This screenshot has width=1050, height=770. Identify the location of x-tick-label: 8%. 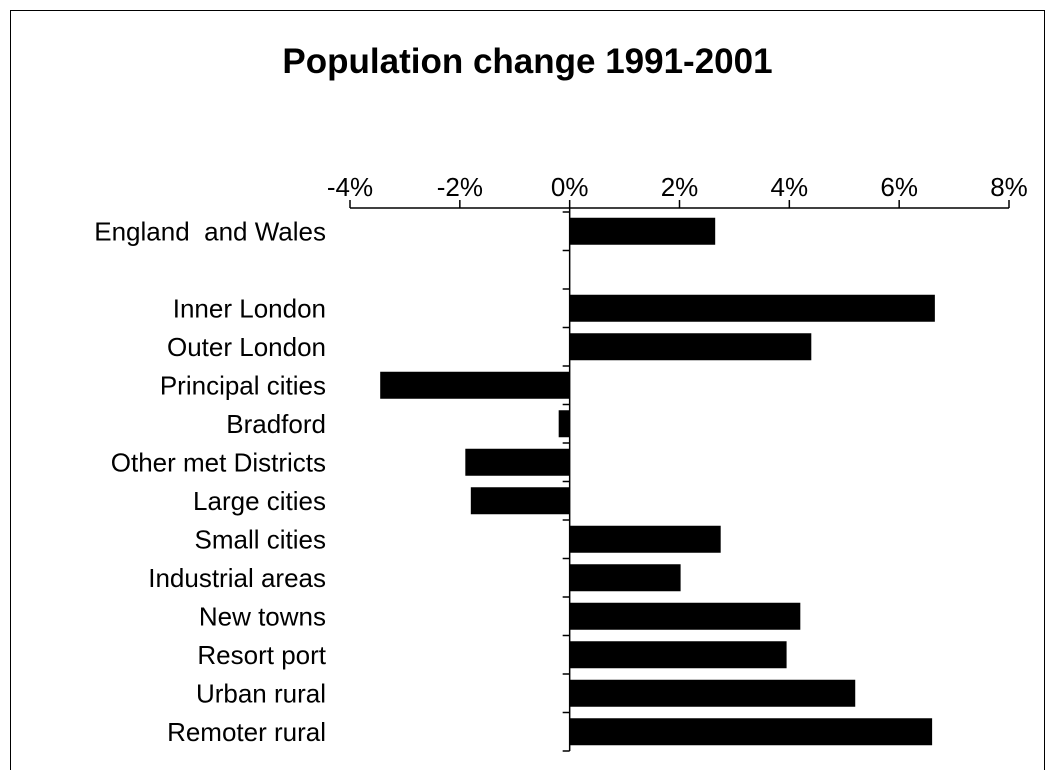
(1009, 187).